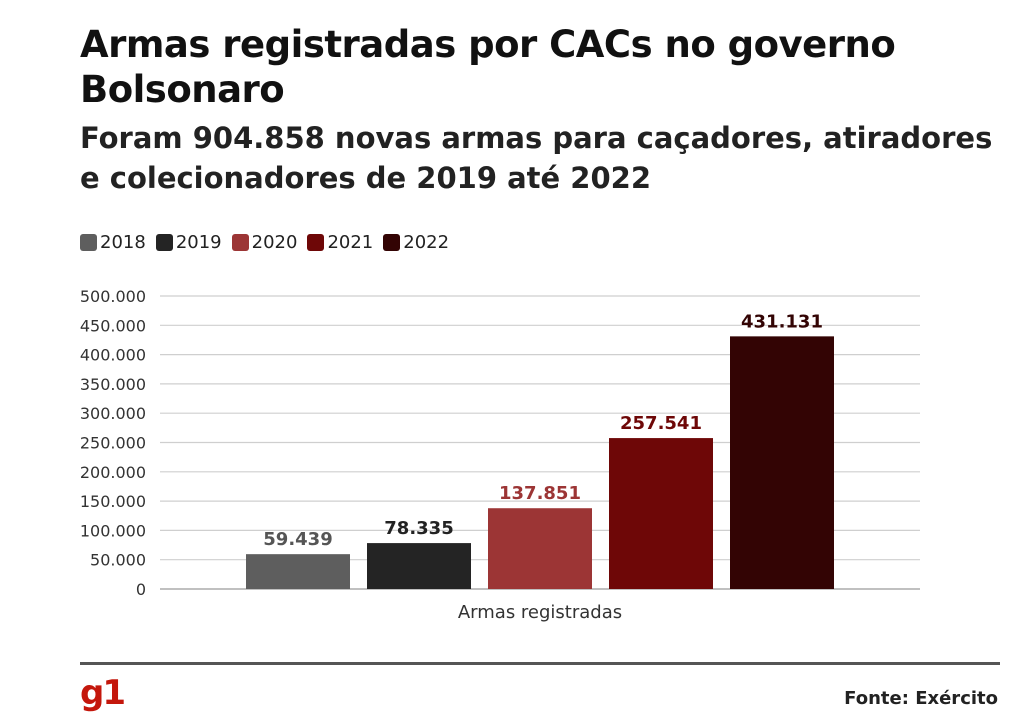  I want to click on legend: 2018 2019 2020 2021 2022, so click(264, 242).